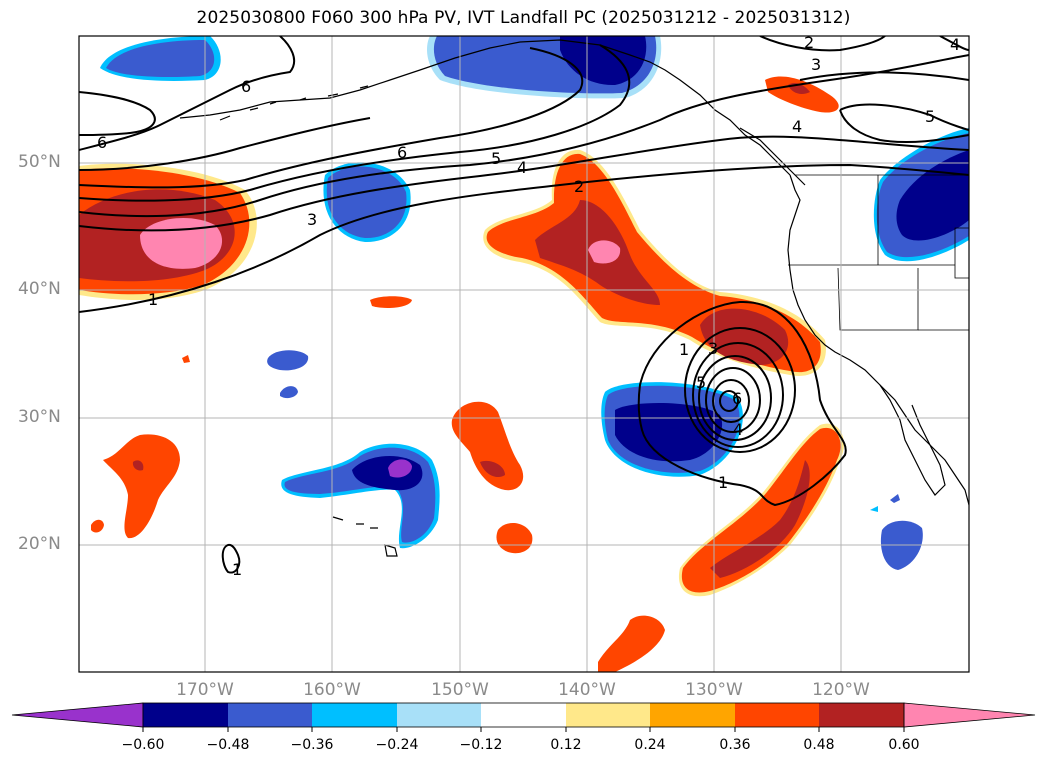  Describe the element at coordinates (39, 544) in the screenshot. I see `lat-label-20n: 20°N` at that location.